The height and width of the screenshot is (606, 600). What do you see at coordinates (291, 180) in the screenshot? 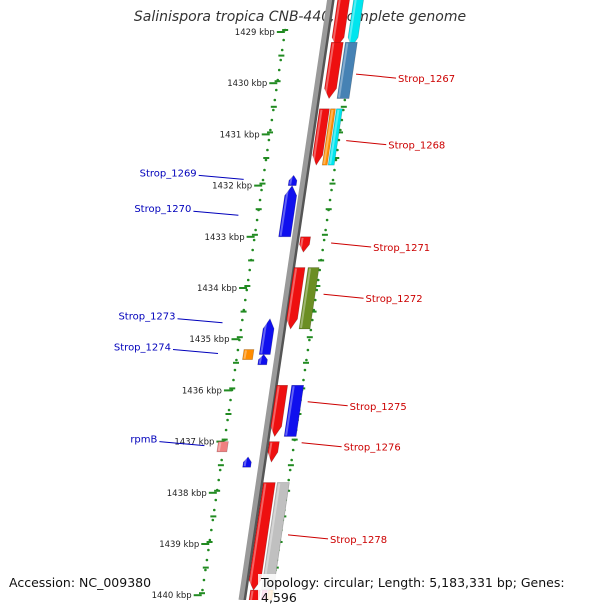
I see `gene-strop-1269-shade` at bounding box center [291, 180].